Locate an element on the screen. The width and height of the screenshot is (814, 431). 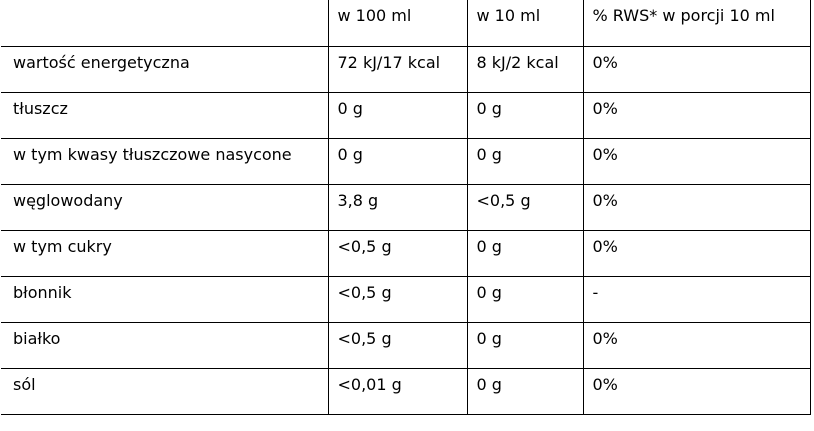
table-header-row: w 100 ml w 10 ml % RWS* w porcji 10 ml is located at coordinates (406, 23).